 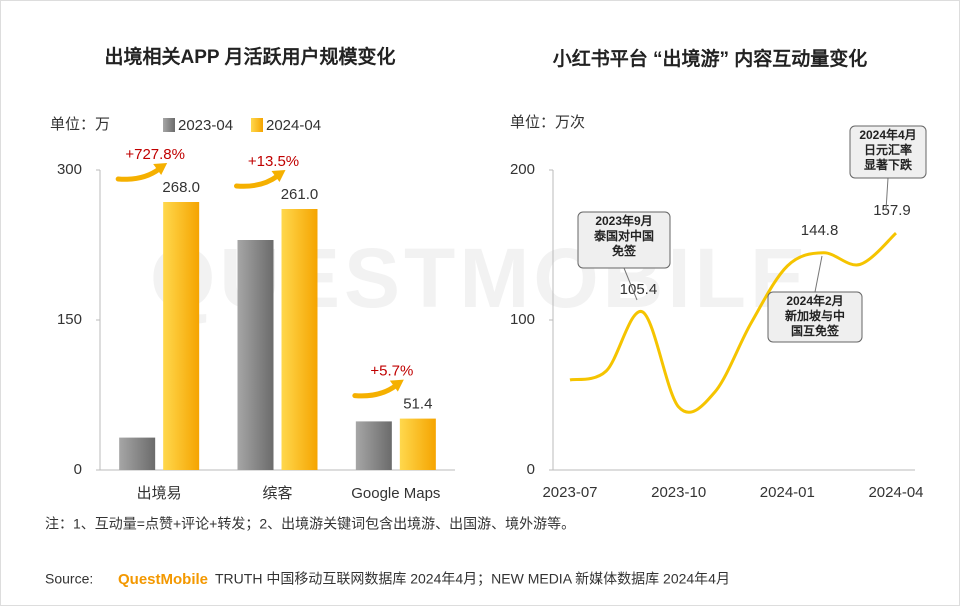 I want to click on y-tick-label: 200, so click(x=522, y=169).